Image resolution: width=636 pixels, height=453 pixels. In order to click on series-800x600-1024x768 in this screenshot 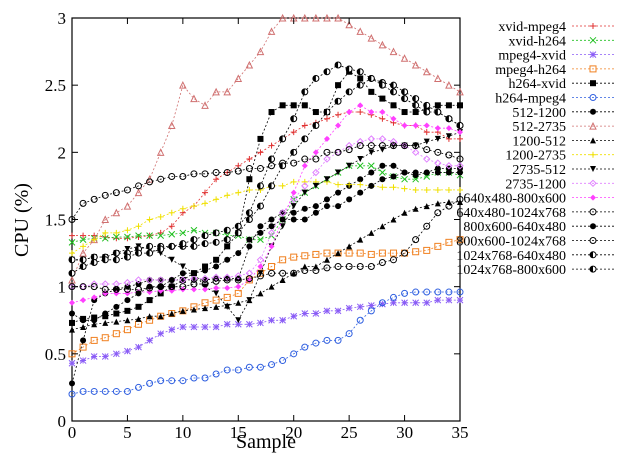, I will do `click(266, 182)`.